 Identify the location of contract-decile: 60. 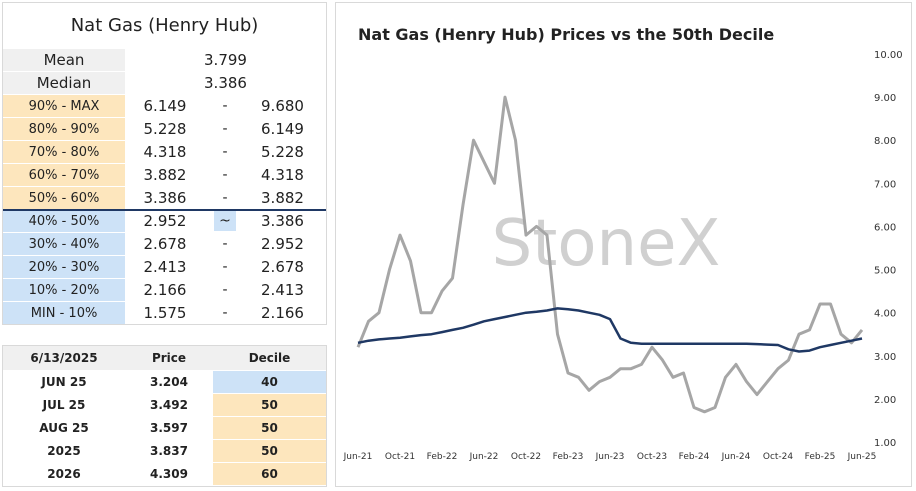
(269, 474).